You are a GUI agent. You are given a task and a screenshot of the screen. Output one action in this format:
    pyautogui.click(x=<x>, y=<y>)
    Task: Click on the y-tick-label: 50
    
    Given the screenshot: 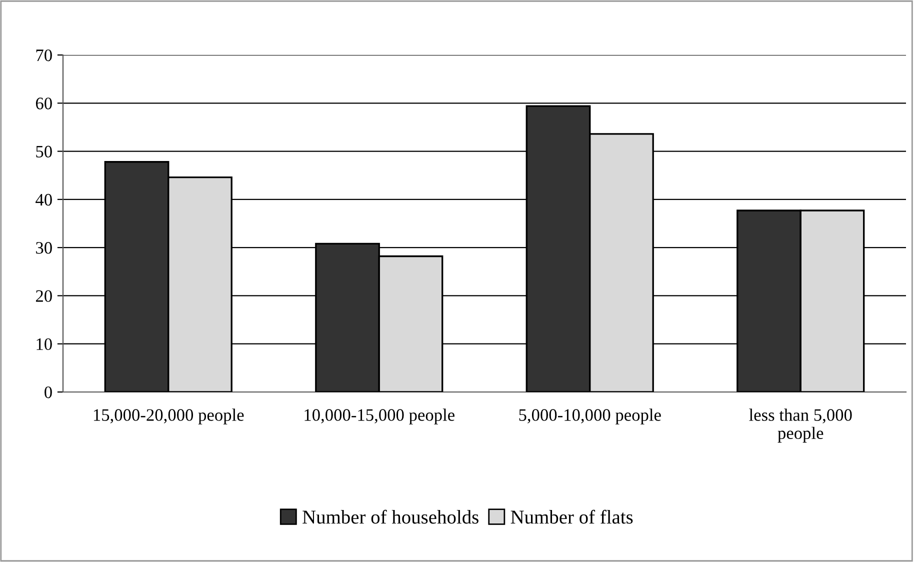 What is the action you would take?
    pyautogui.click(x=44, y=152)
    